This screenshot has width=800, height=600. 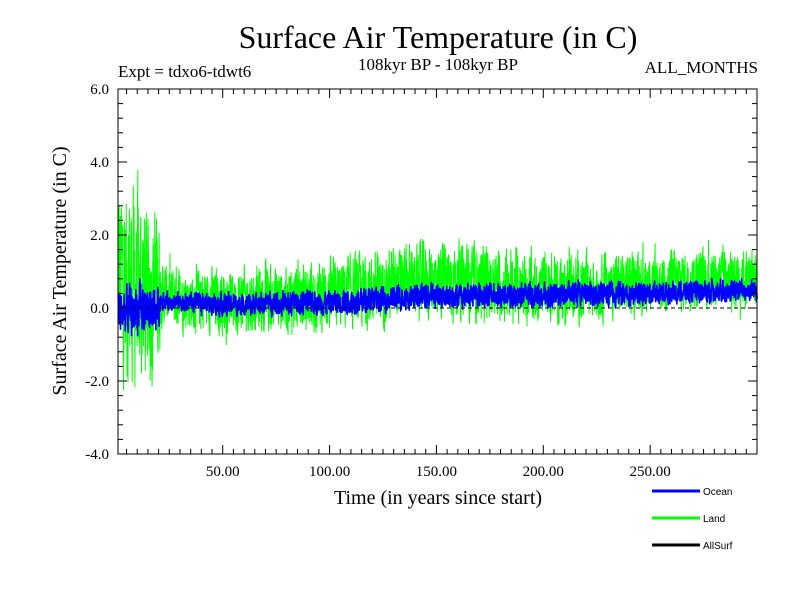 What do you see at coordinates (437, 307) in the screenshot?
I see `series-line-ocean` at bounding box center [437, 307].